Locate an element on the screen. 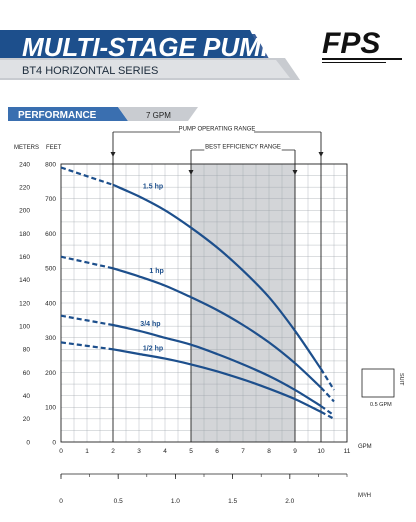 The width and height of the screenshot is (416, 522). y-left-tick-label: 100 is located at coordinates (24, 326).